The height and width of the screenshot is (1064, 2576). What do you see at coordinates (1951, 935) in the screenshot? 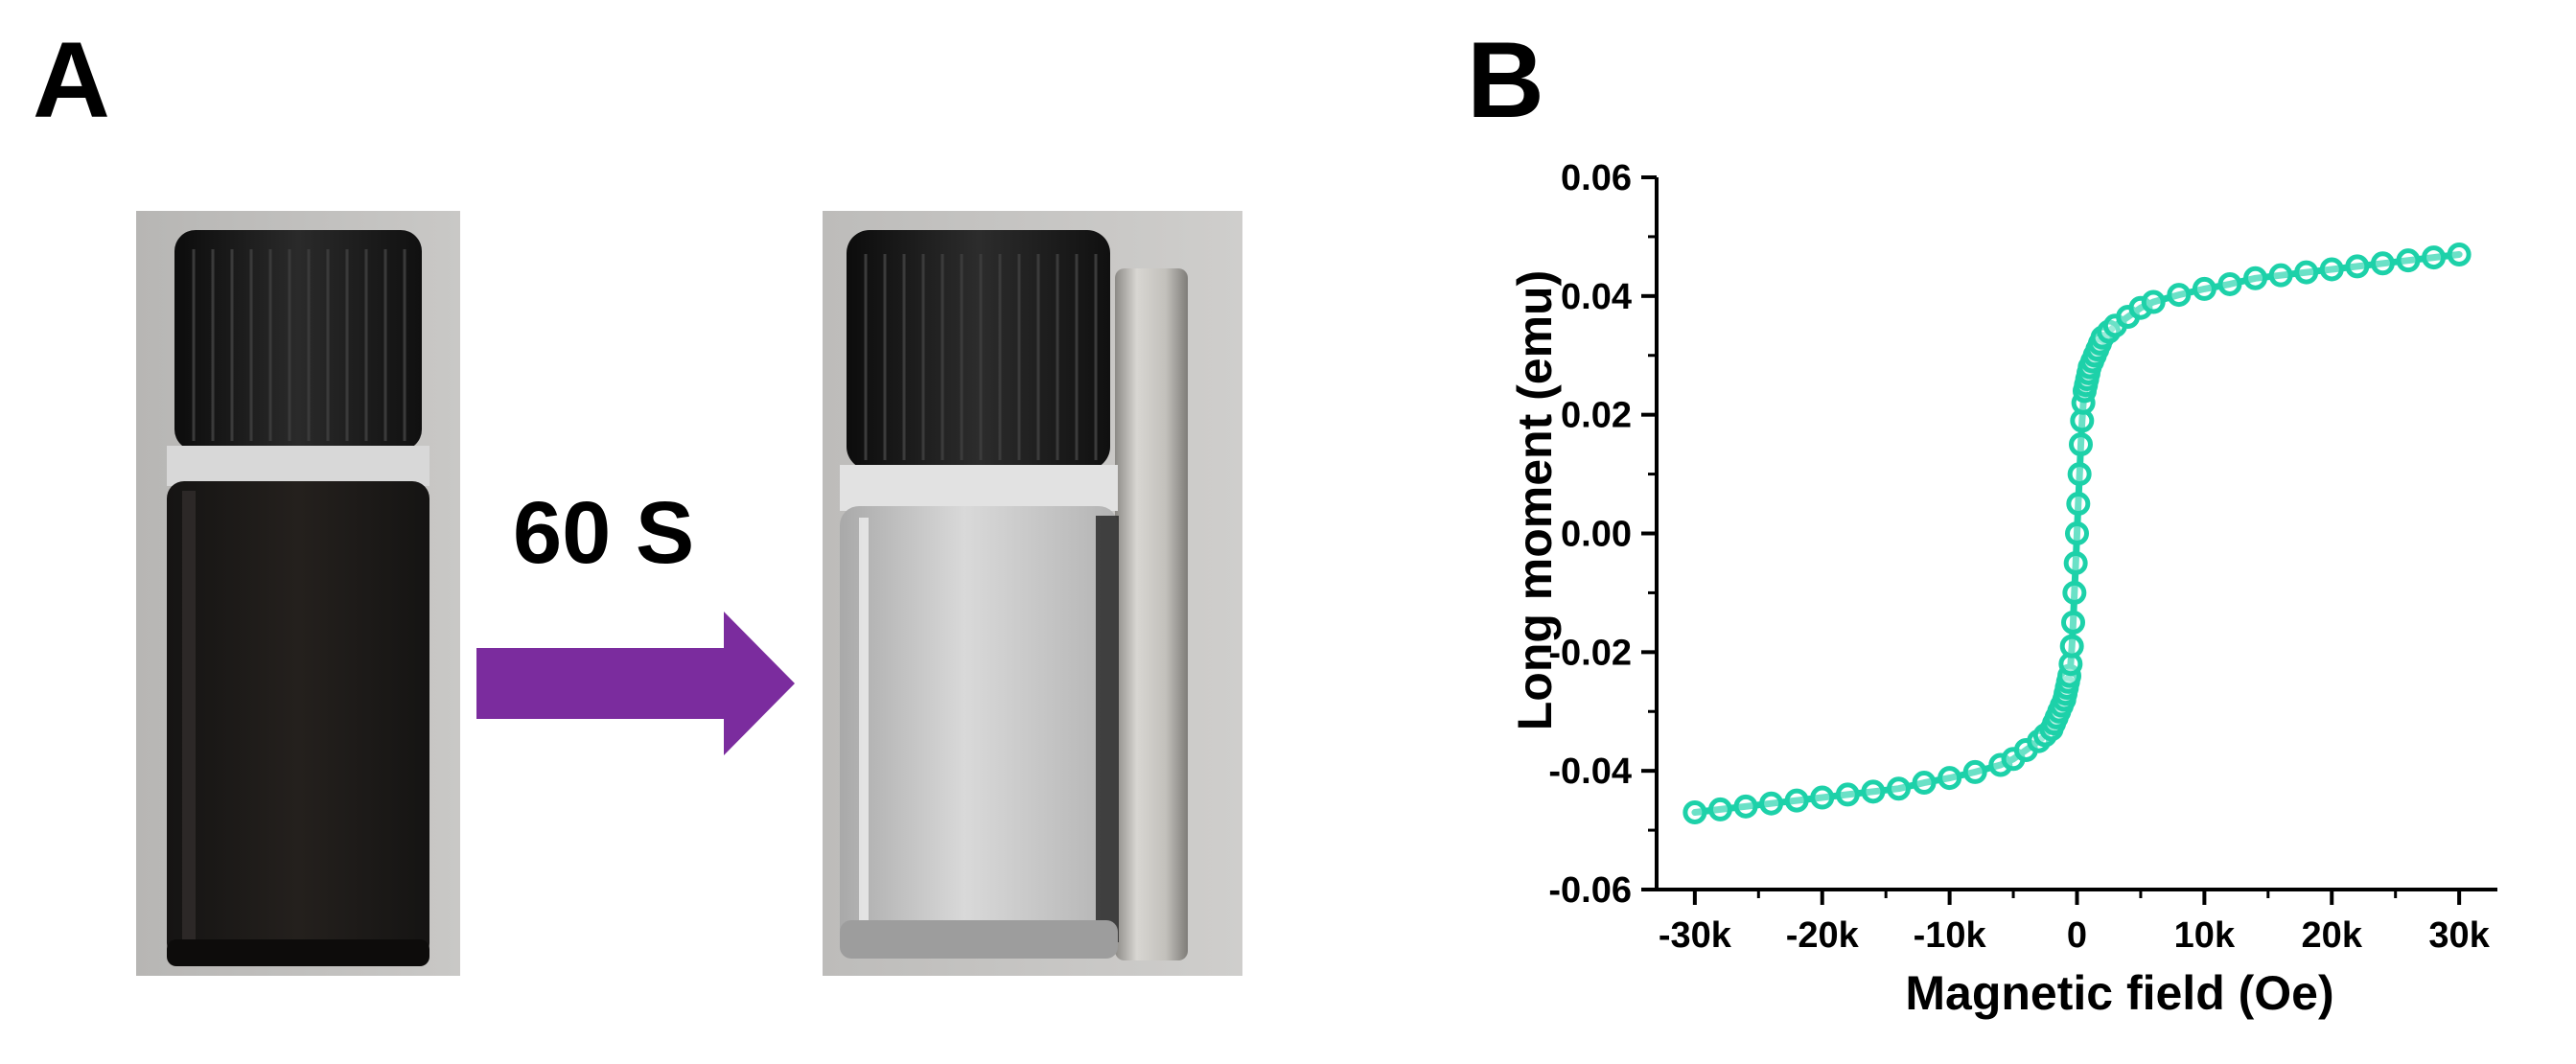
I see `x-tick-label: -10k` at bounding box center [1951, 935].